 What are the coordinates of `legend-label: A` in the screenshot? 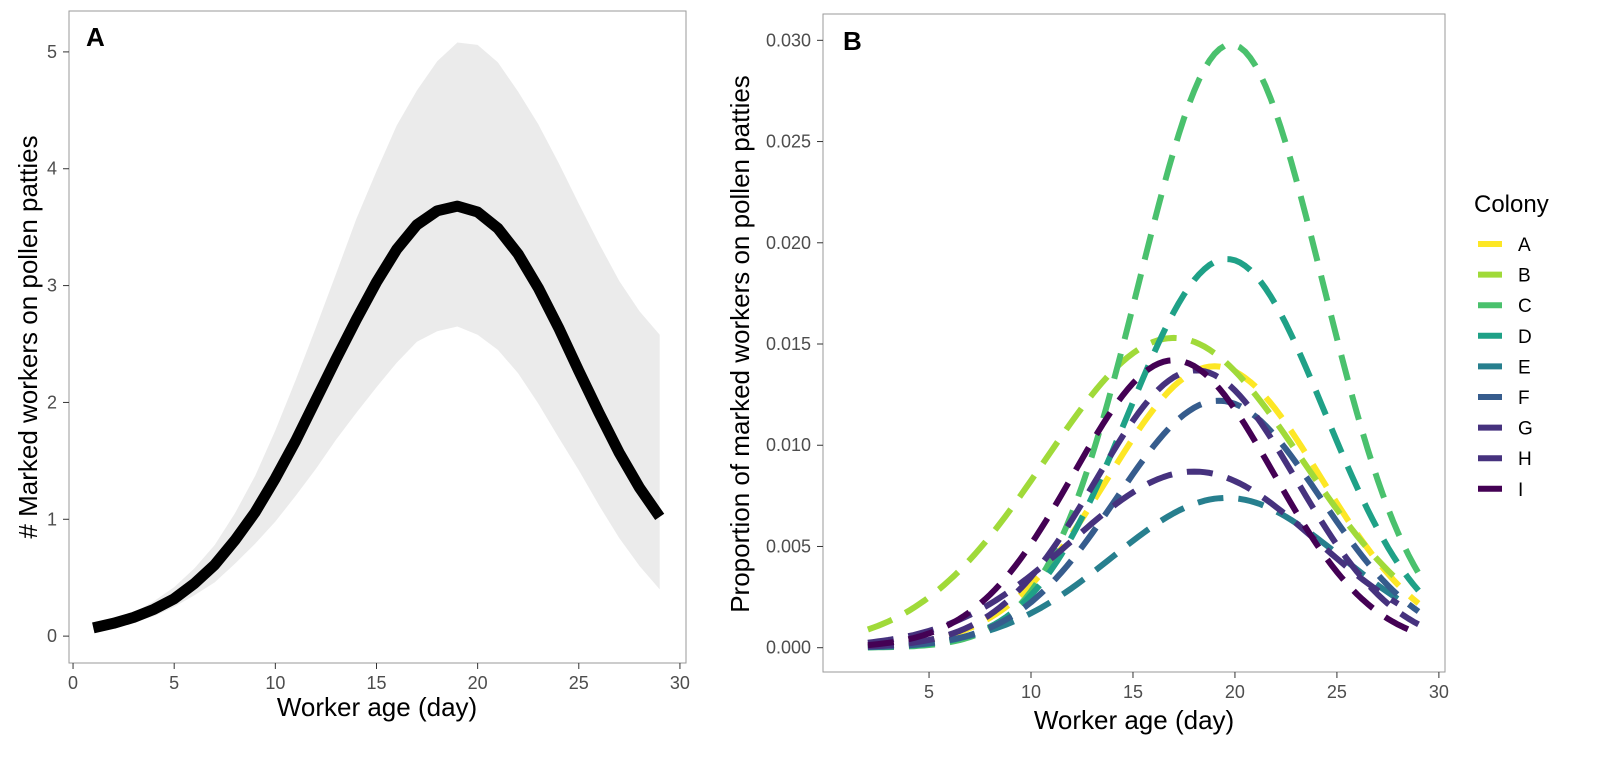 It's located at (1524, 245).